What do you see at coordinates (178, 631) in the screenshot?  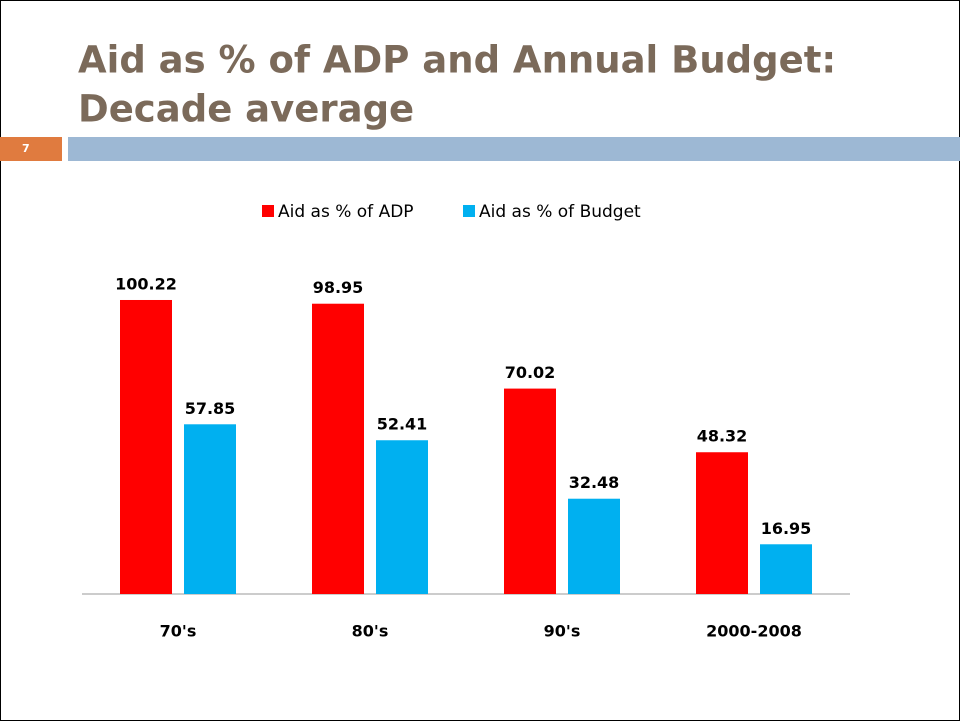 I see `x-tick-label: 70's` at bounding box center [178, 631].